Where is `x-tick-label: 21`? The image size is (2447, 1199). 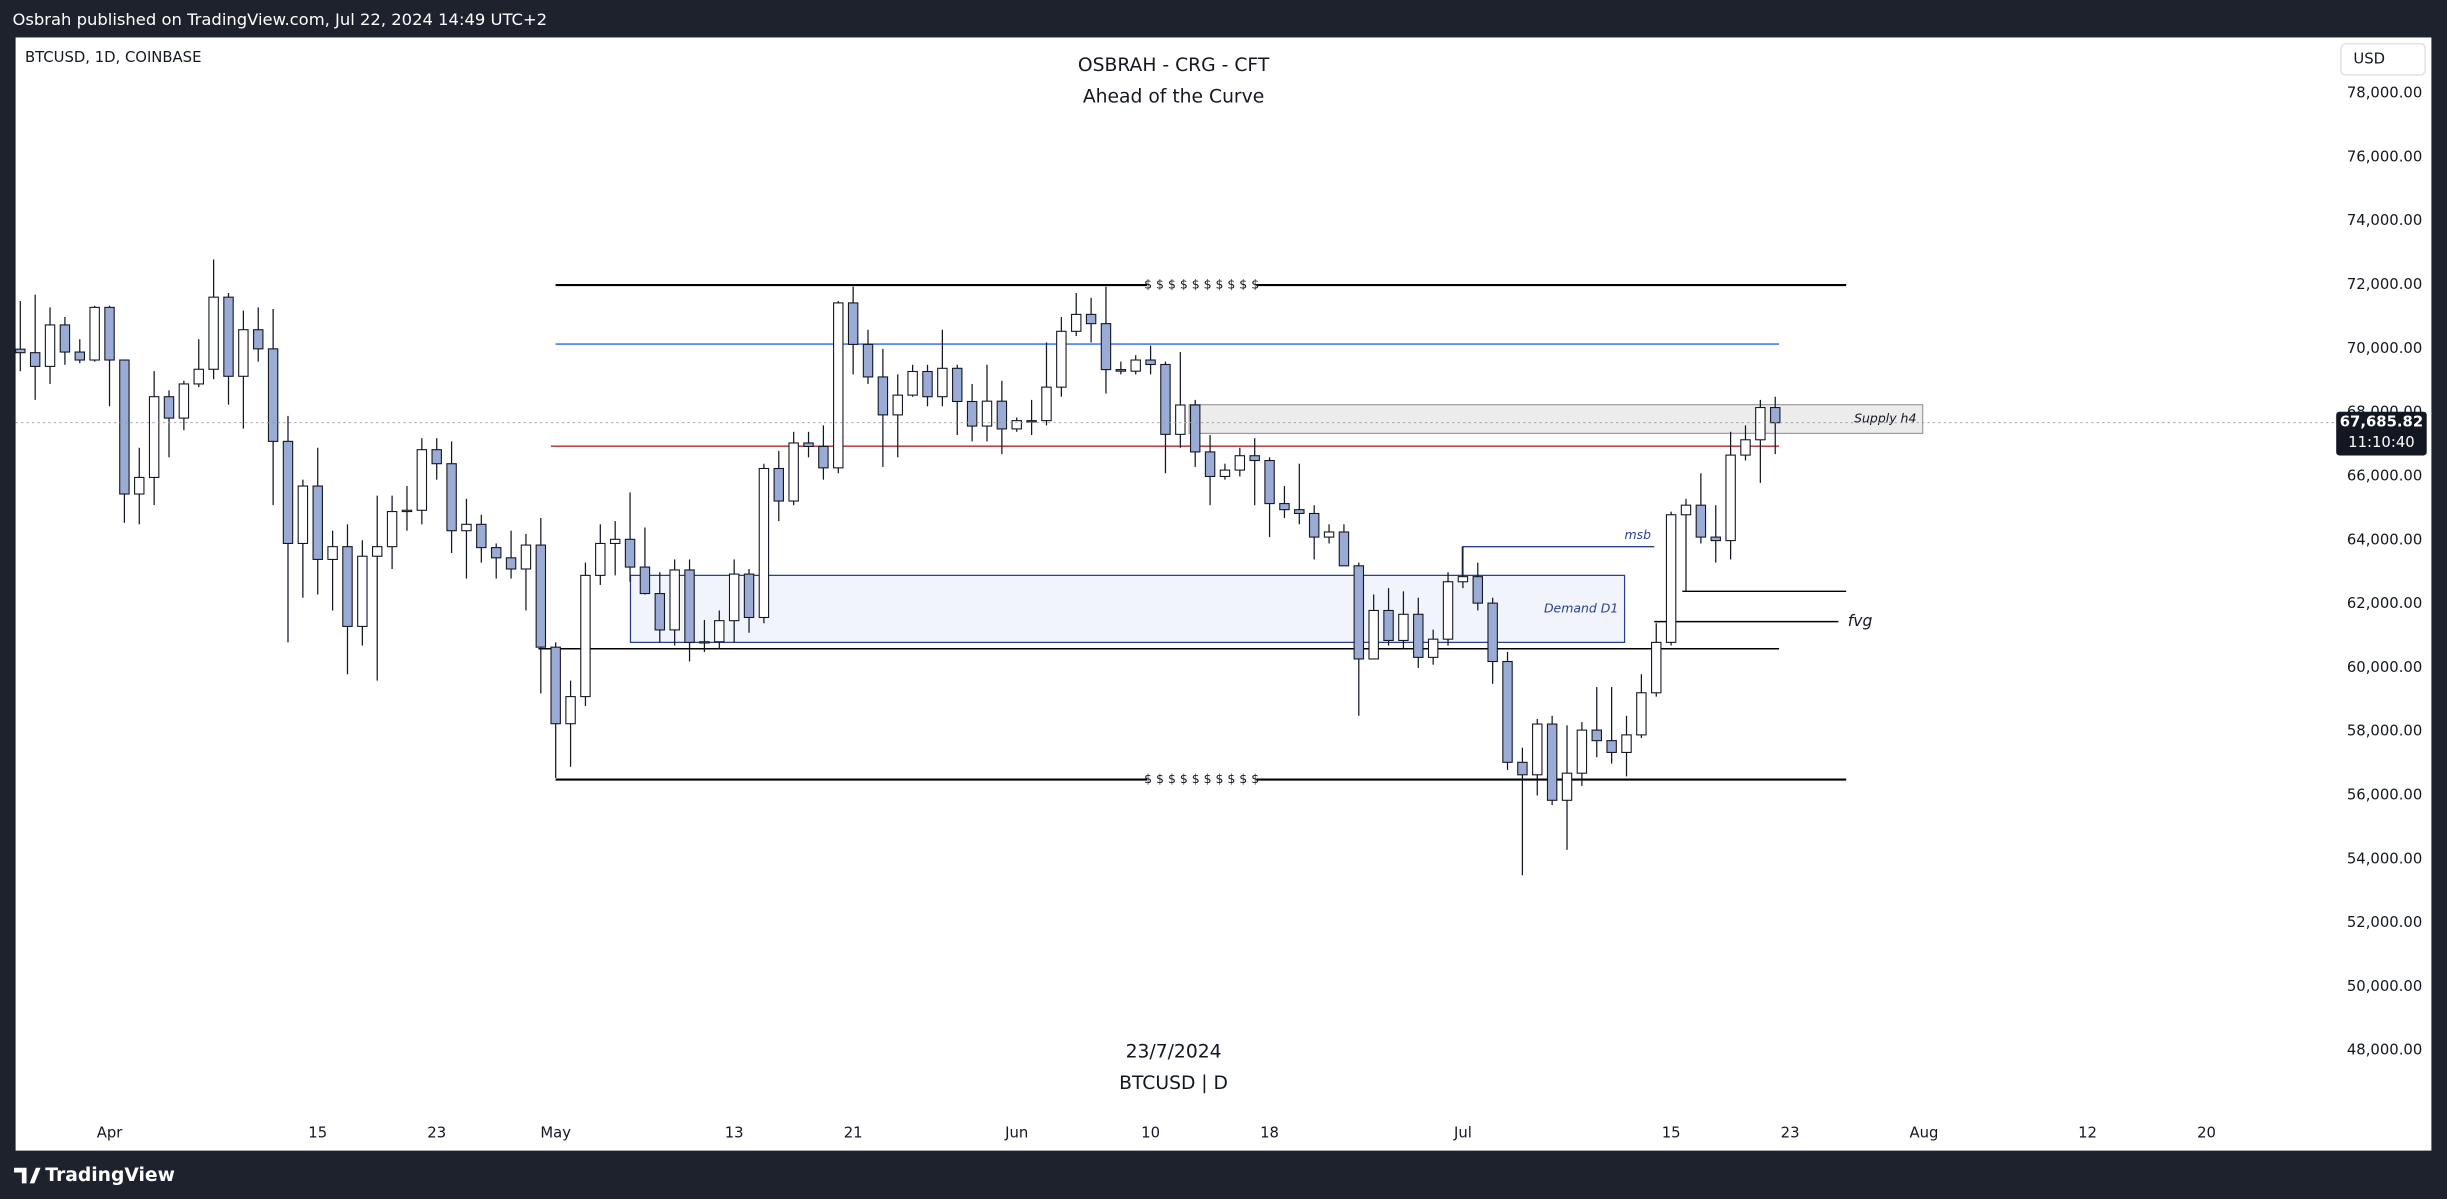 x-tick-label: 21 is located at coordinates (853, 1132).